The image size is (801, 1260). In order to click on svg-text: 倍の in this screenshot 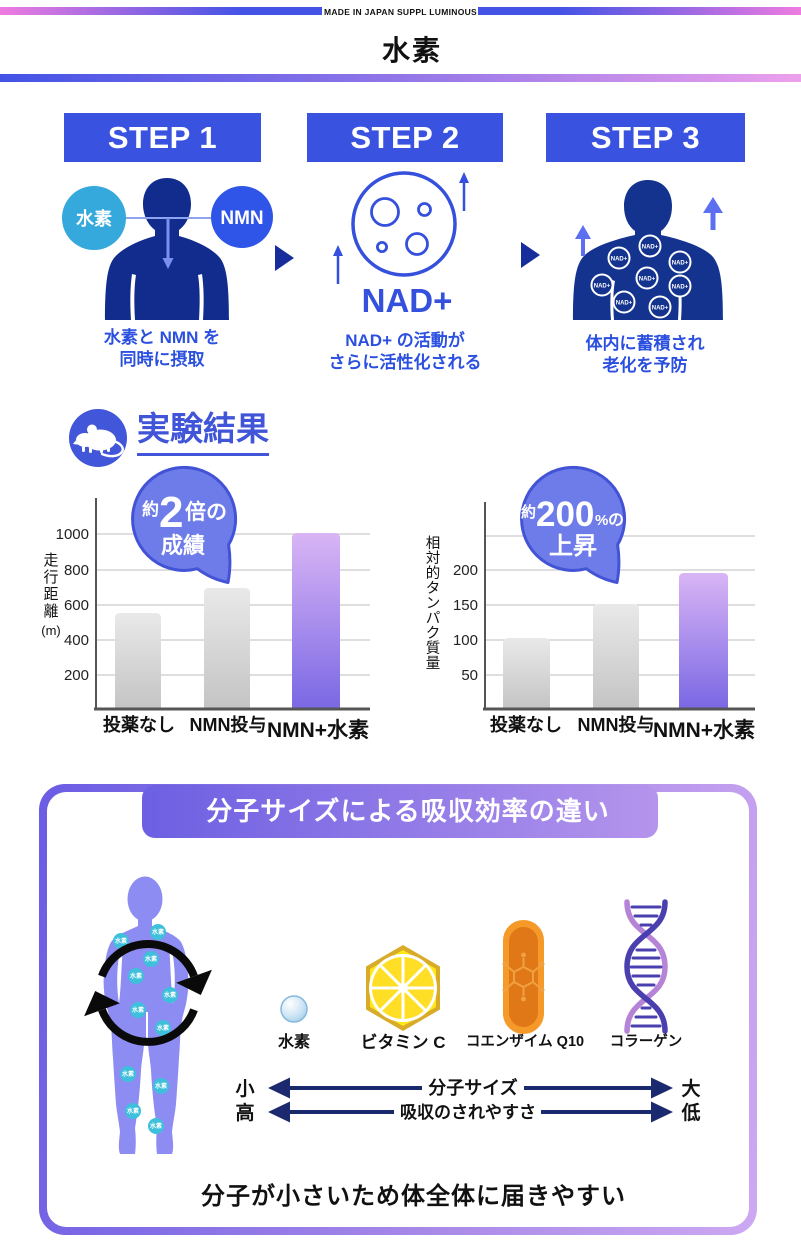, I will do `click(206, 512)`.